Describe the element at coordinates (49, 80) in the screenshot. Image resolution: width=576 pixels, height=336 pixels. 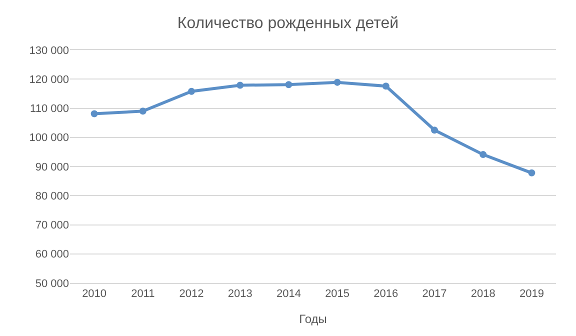
I see `y-tick-label: 120 000` at that location.